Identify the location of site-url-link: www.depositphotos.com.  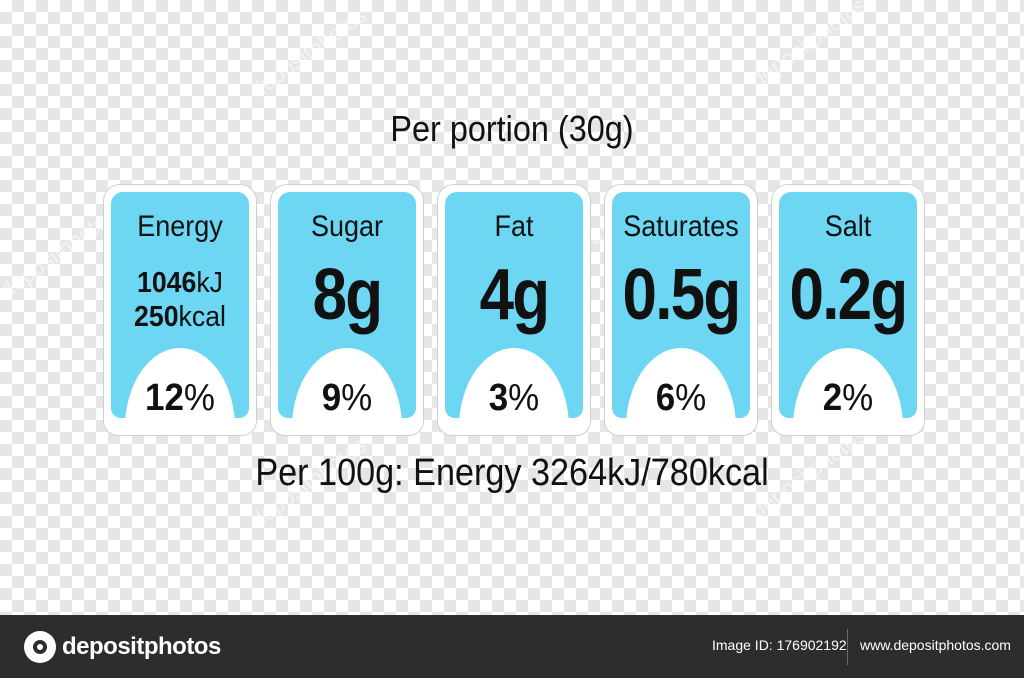
(935, 645).